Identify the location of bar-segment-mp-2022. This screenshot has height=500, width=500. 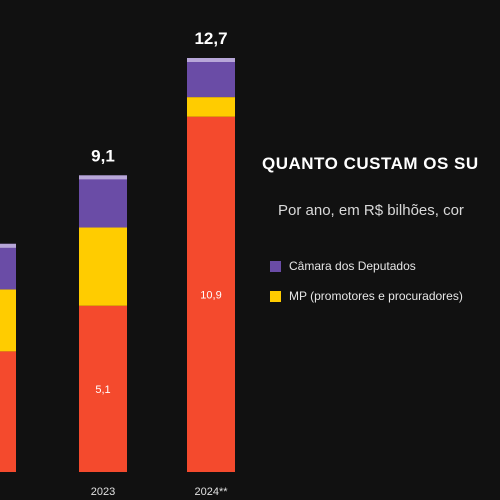
(8, 320).